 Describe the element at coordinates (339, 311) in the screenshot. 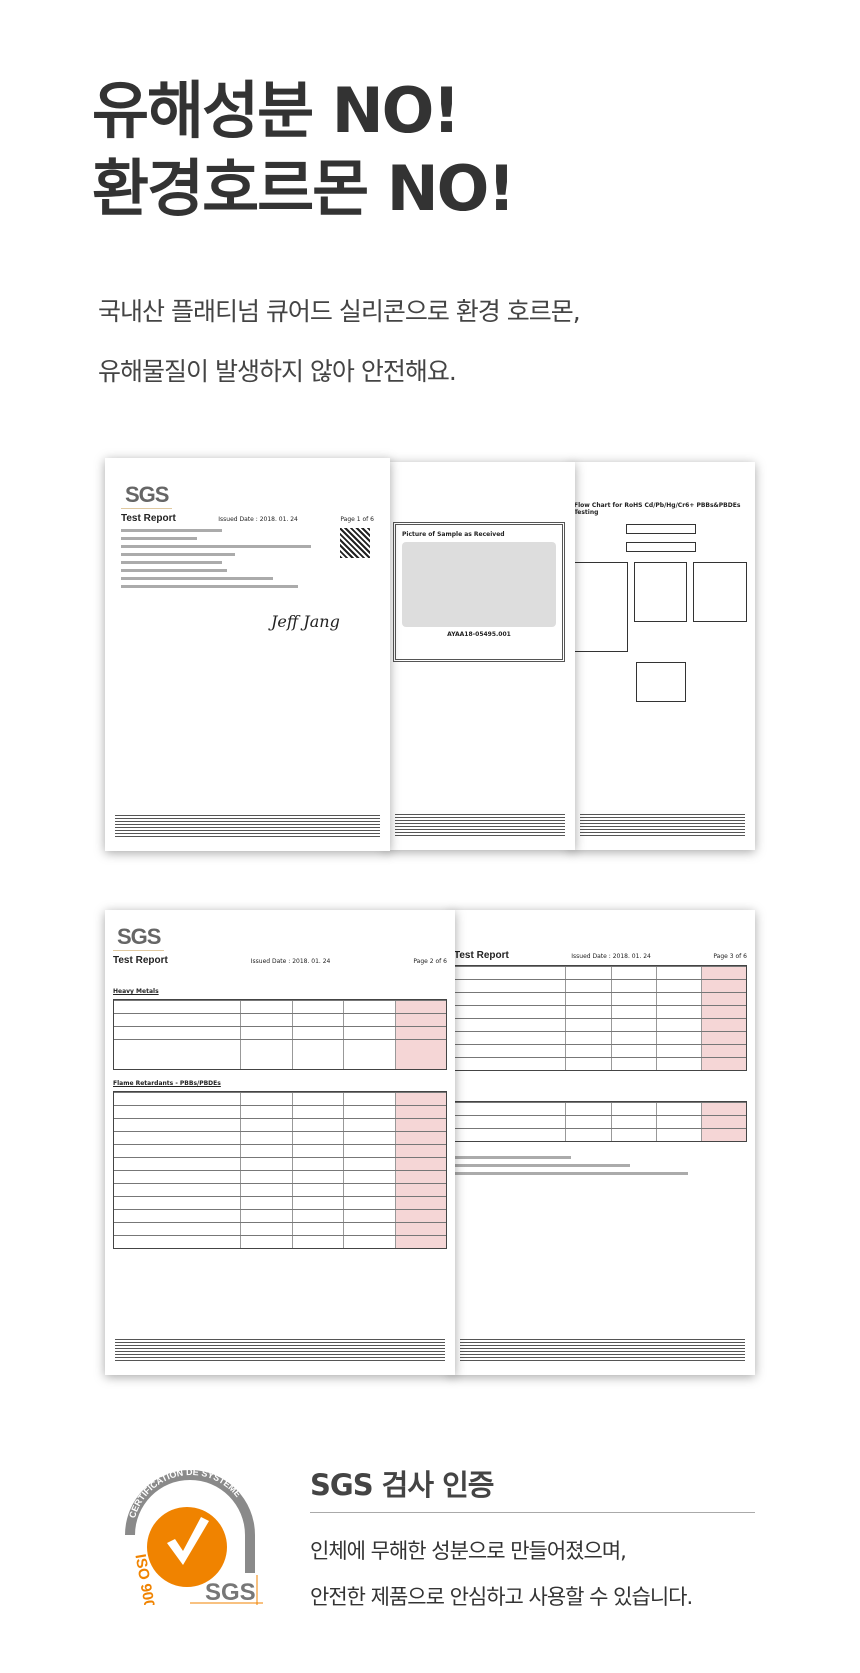

I see `subtitle-line-1: 국내산 플래티넘 큐어드 실리콘으로 환경 호르몬,` at that location.